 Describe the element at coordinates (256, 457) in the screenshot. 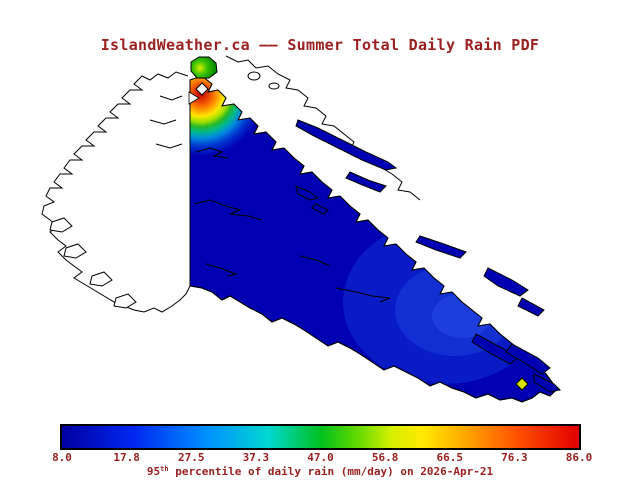

I see `colorbar-tick: 37.3` at that location.